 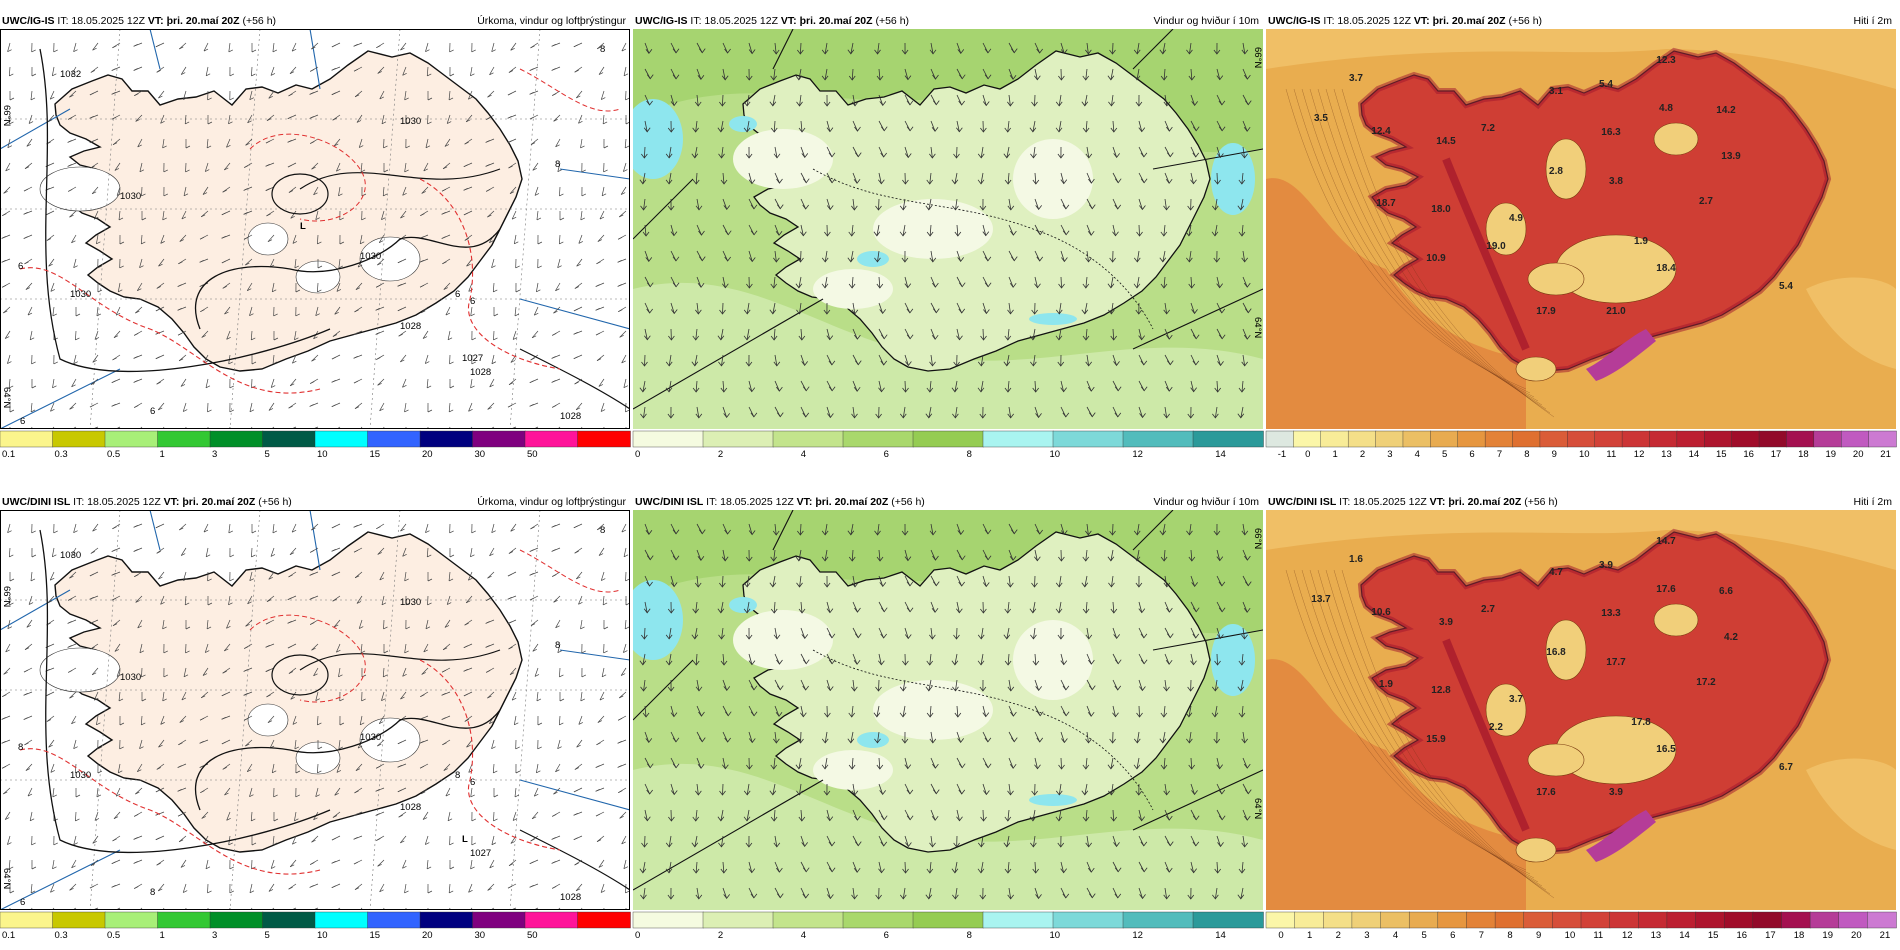 What do you see at coordinates (1488, 609) in the screenshot?
I see `map-label: 2.7` at bounding box center [1488, 609].